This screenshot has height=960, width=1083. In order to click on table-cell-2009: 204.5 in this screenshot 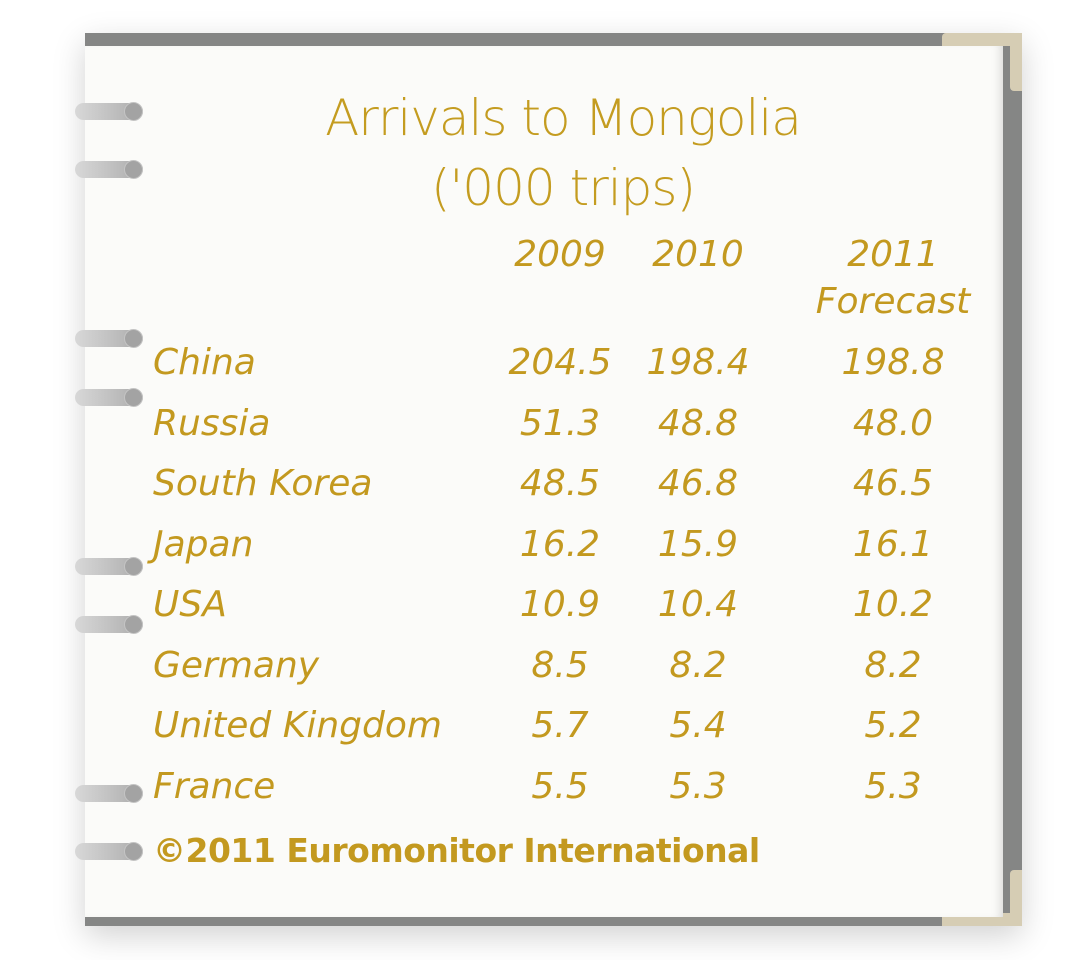, I will do `click(560, 362)`.